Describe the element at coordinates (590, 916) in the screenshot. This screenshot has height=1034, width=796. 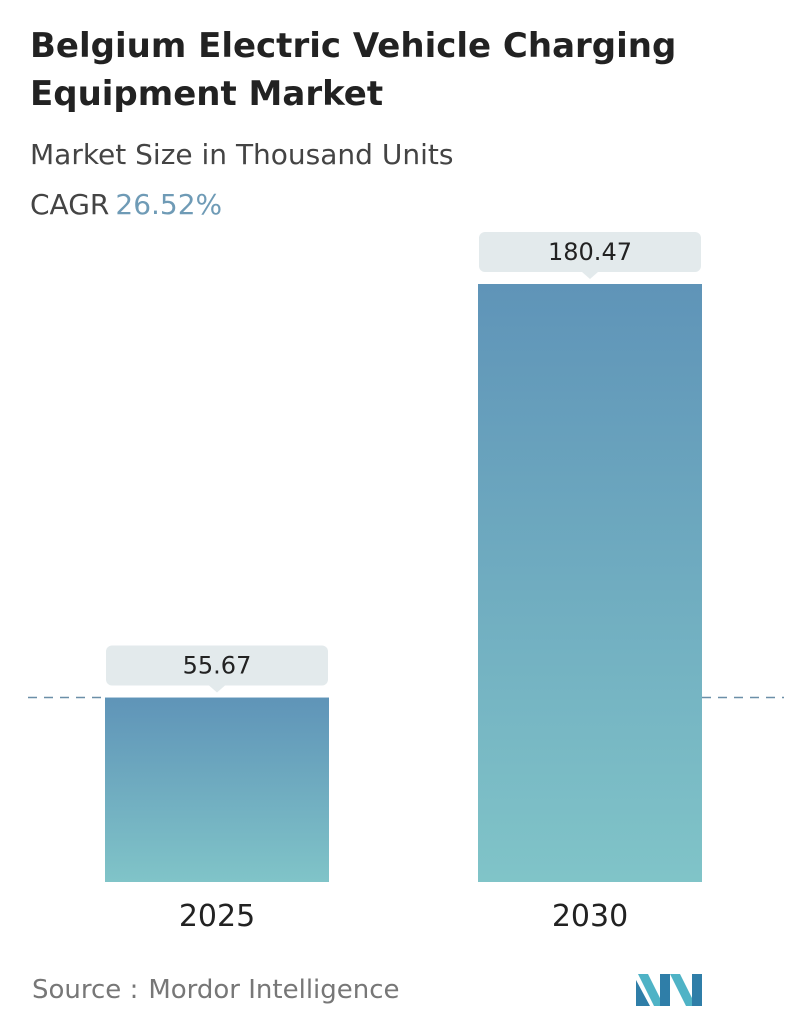
I see `category-label: 2030` at that location.